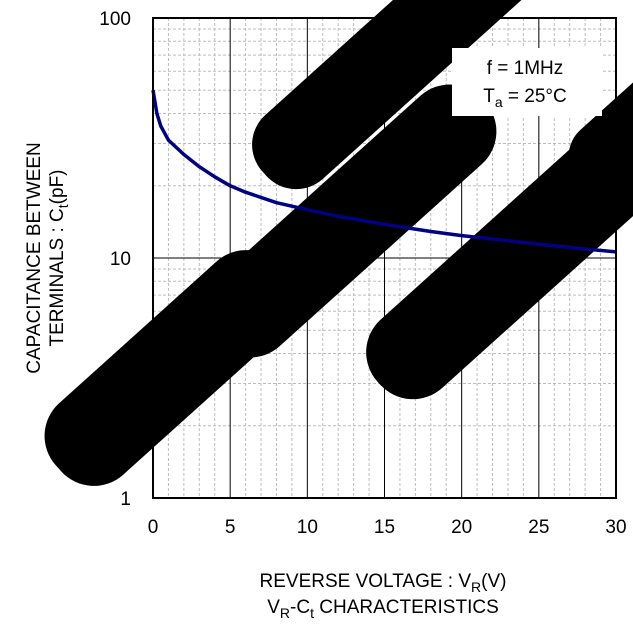 This screenshot has width=633, height=627. Describe the element at coordinates (461, 527) in the screenshot. I see `x-tick-label: 20` at that location.